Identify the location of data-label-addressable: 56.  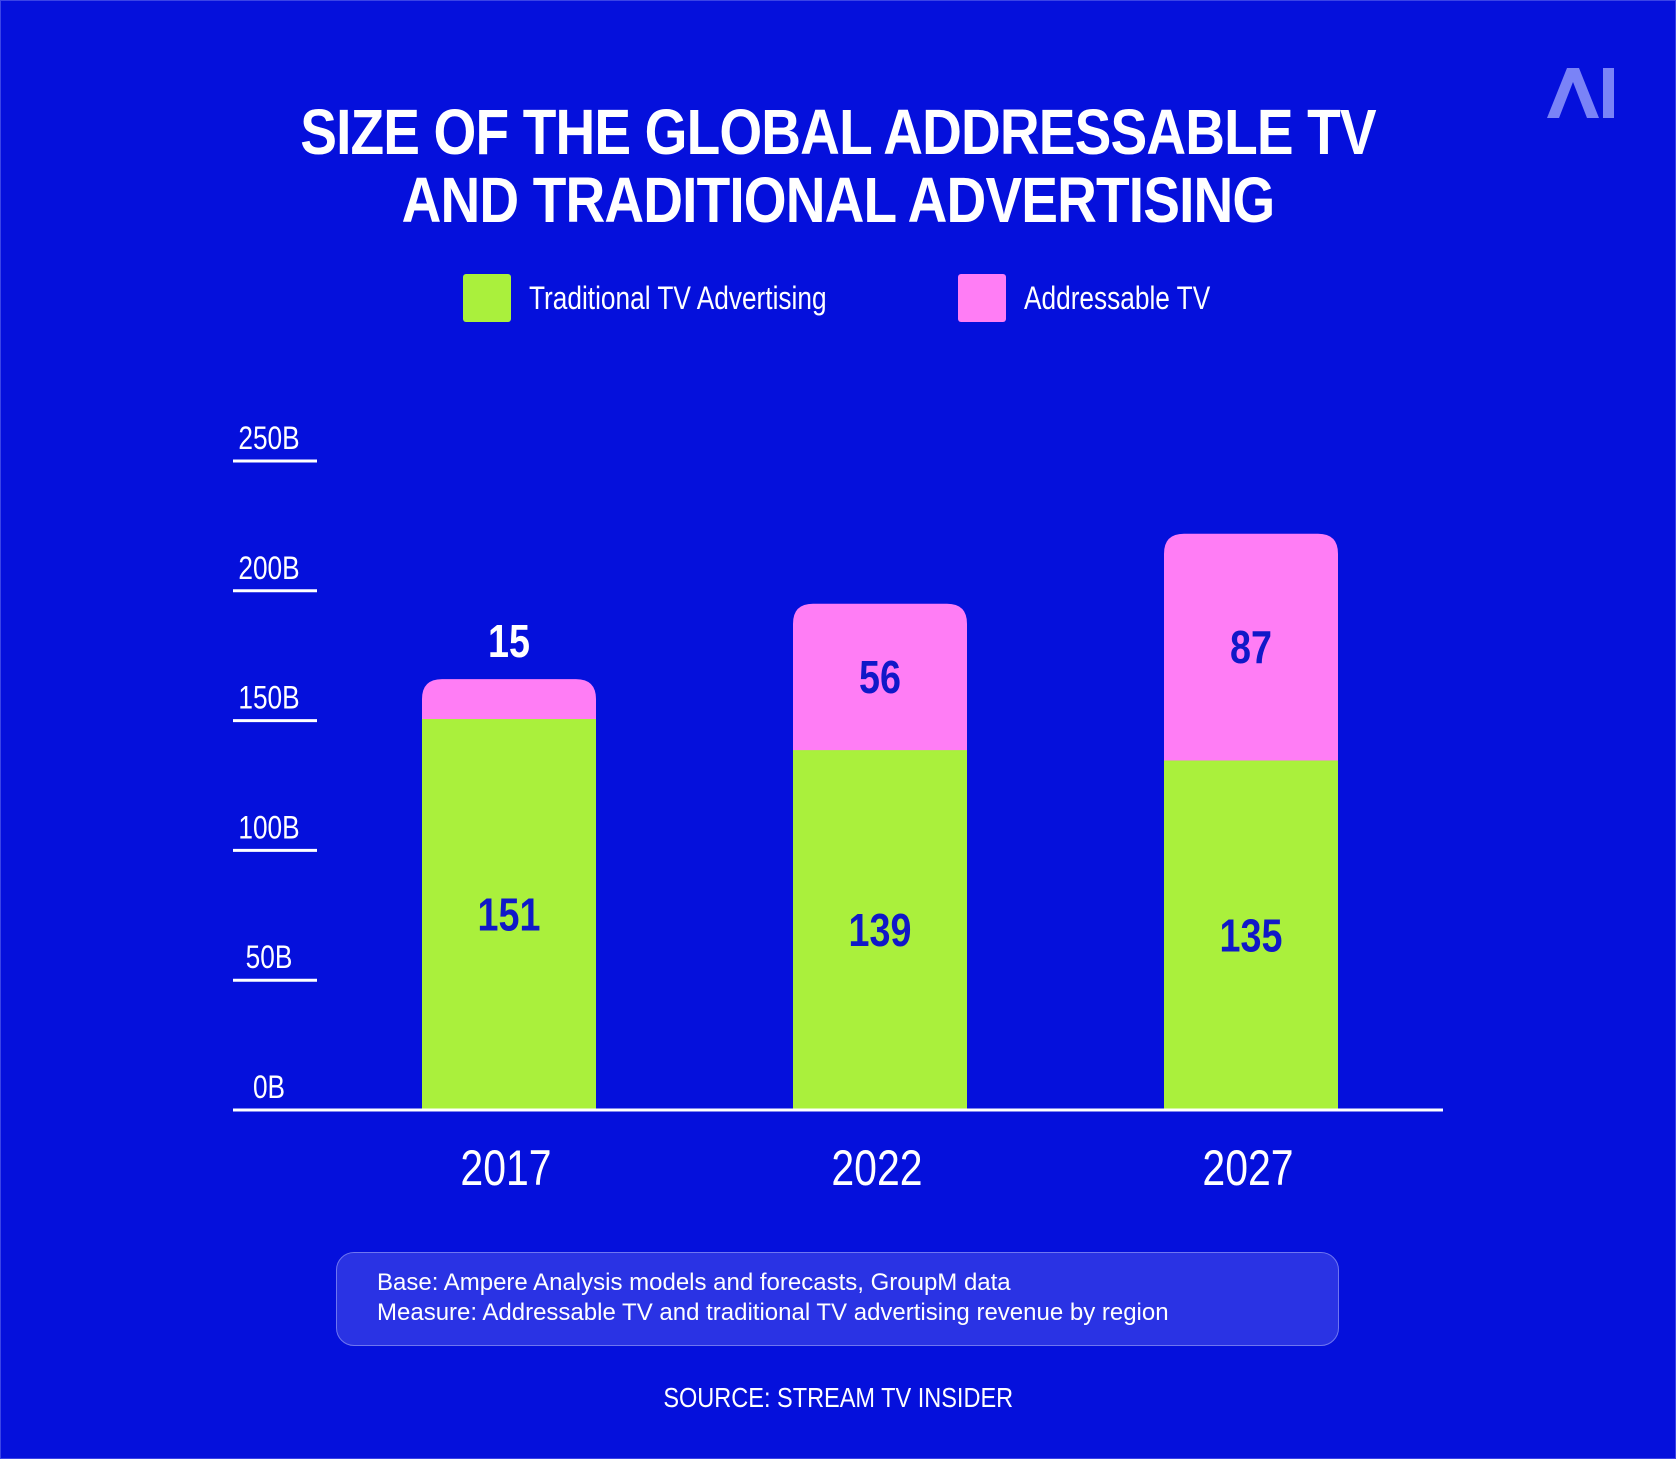
(880, 676).